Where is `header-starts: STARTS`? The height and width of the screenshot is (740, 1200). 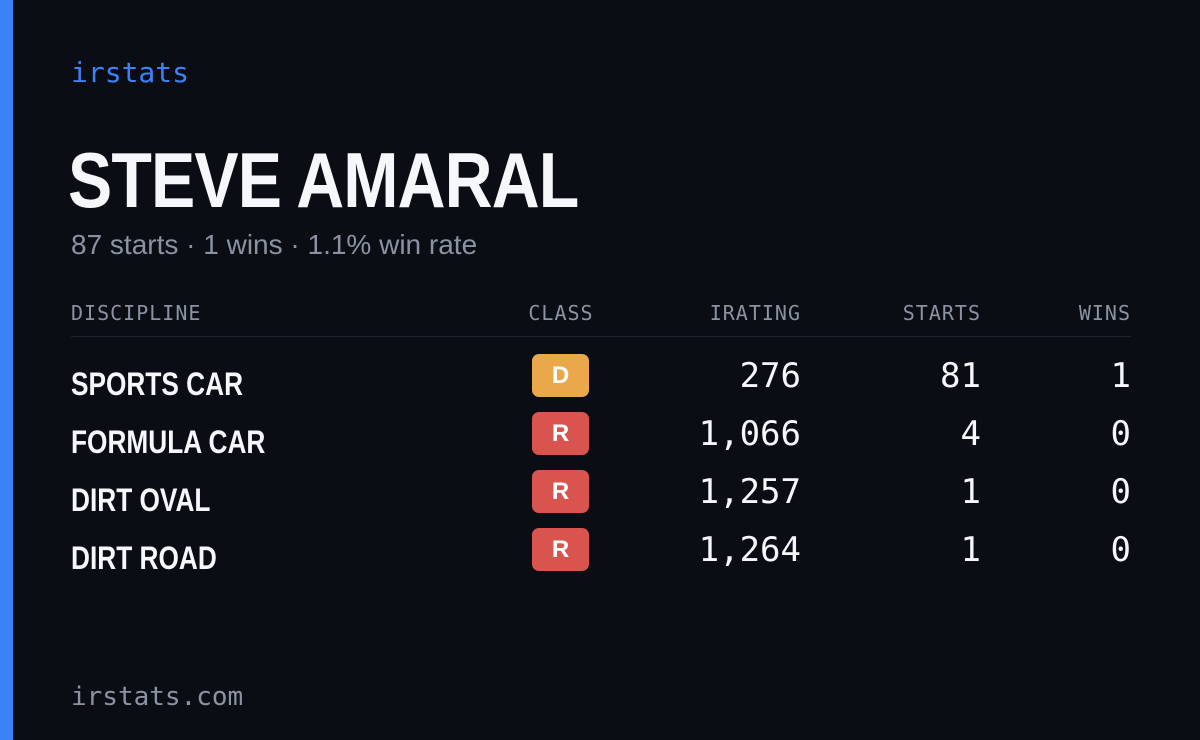 header-starts: STARTS is located at coordinates (941, 313).